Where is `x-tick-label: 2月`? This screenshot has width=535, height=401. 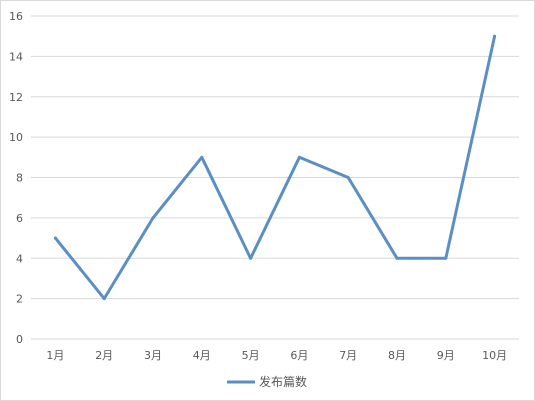
x-tick-label: 2月 is located at coordinates (104, 355).